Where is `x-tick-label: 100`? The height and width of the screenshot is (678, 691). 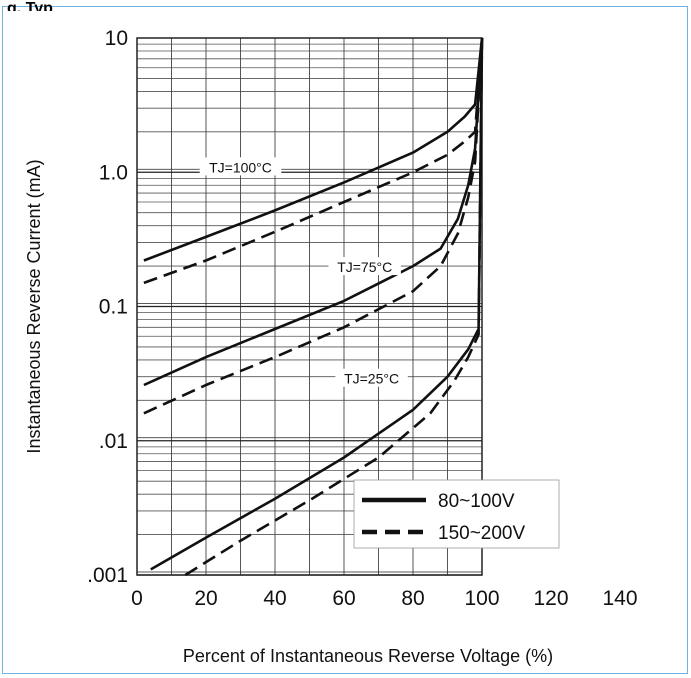 x-tick-label: 100 is located at coordinates (481, 598).